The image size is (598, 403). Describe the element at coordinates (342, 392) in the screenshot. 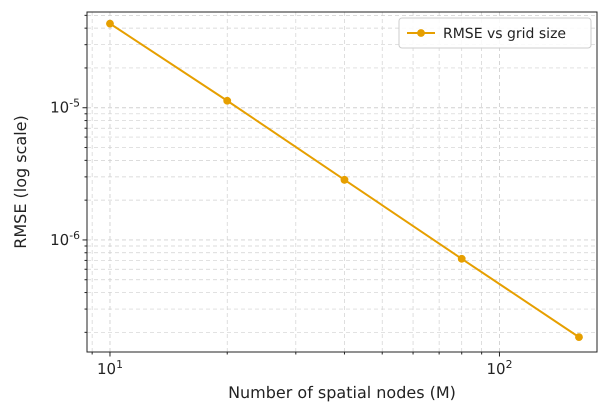

I see `x-axis-title: Number of spatial nodes (M)` at that location.